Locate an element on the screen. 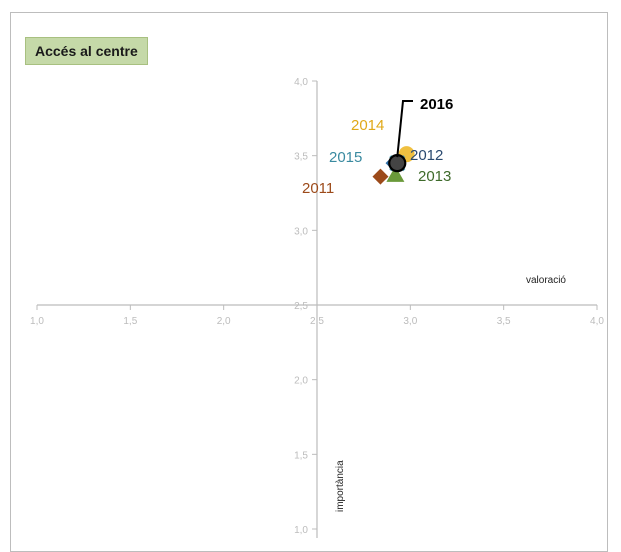 This screenshot has width=621, height=552. y-tick-label: 2,0 is located at coordinates (301, 381).